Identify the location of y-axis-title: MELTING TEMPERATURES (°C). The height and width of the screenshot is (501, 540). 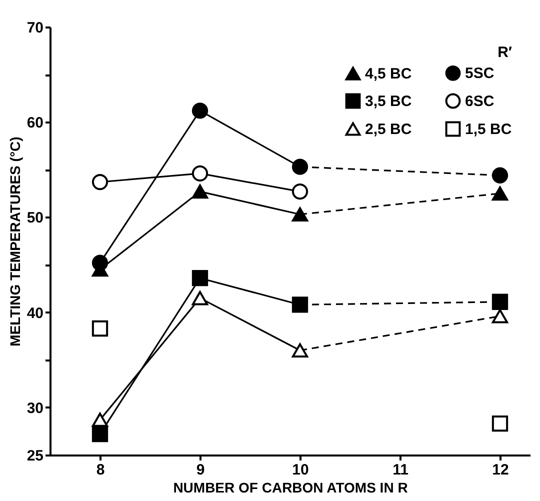
(14, 241).